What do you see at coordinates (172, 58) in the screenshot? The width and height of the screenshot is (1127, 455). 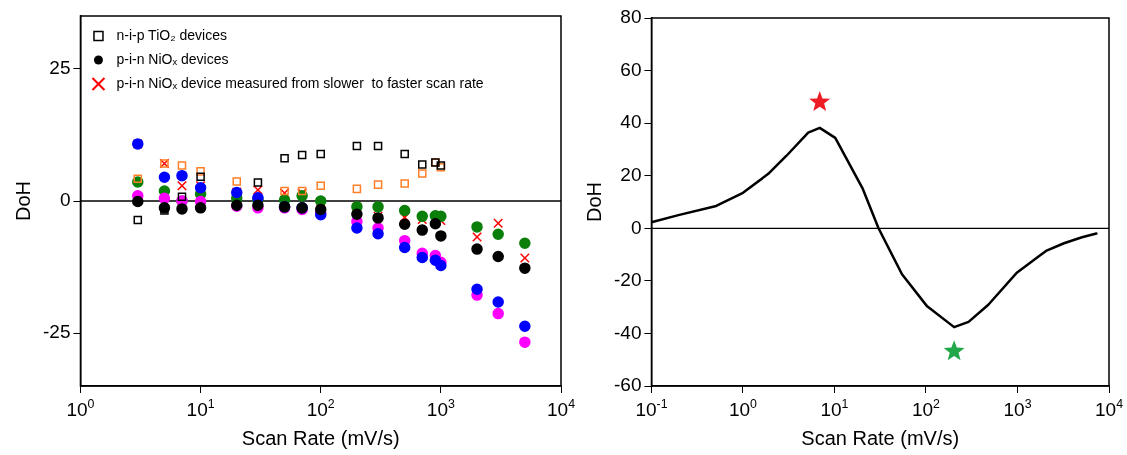 I see `legend-label: p-i-n NiOₓ devices` at bounding box center [172, 58].